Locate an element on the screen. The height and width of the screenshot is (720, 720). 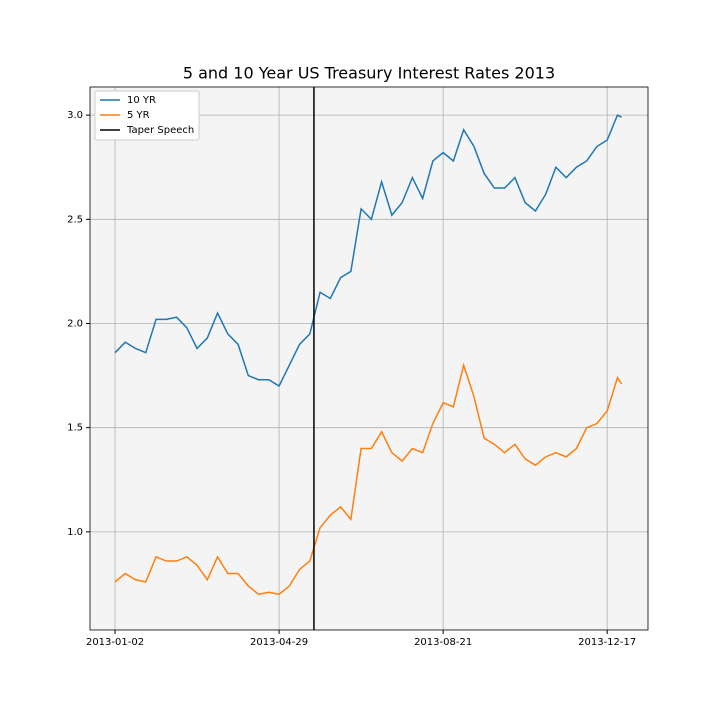
x-tick-label: 2013-08-21 is located at coordinates (443, 642).